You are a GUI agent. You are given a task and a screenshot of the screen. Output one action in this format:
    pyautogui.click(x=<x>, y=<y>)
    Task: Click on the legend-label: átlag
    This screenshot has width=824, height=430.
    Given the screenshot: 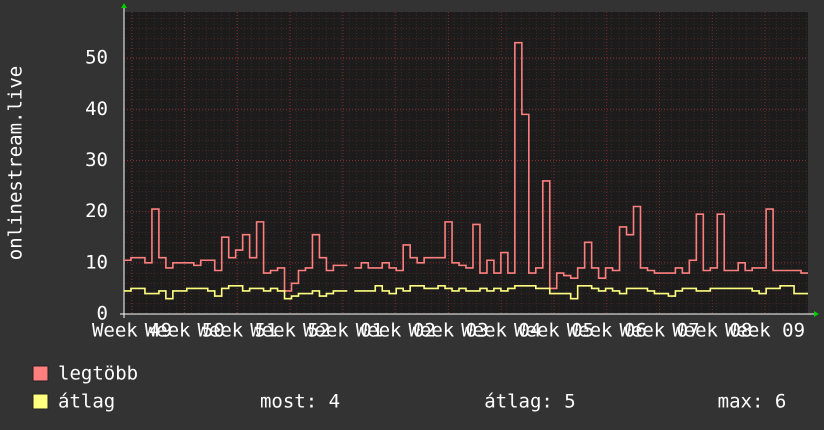 What is the action you would take?
    pyautogui.click(x=86, y=402)
    